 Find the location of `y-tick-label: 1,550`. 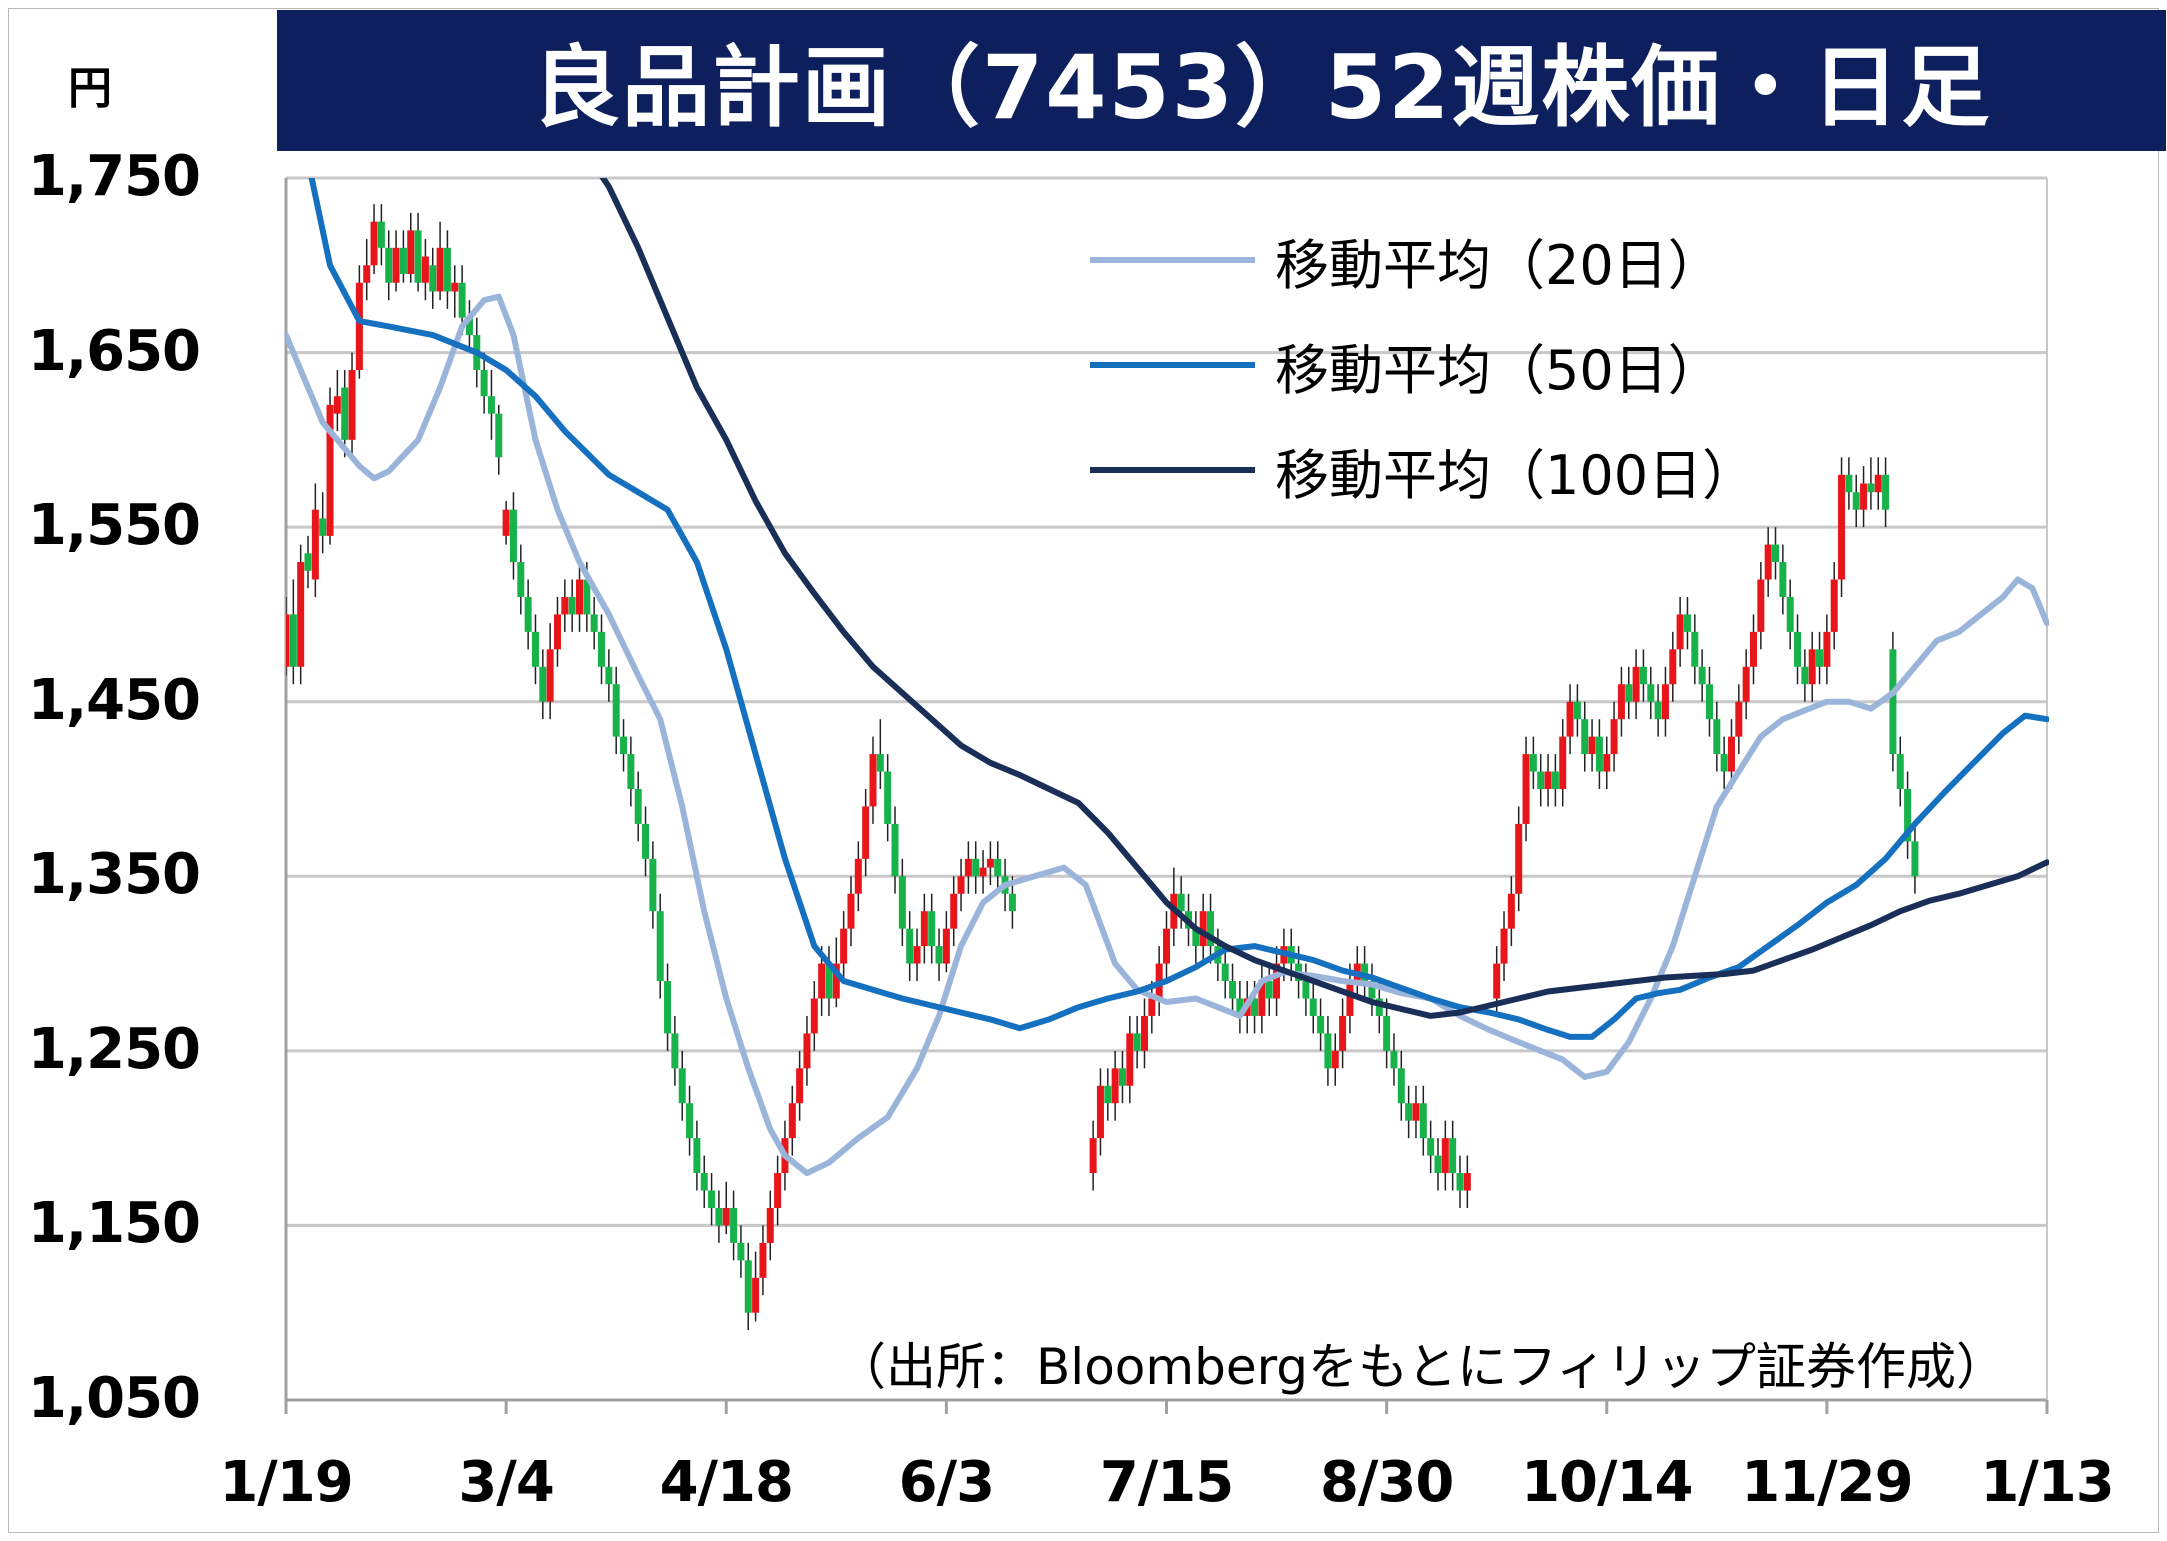

y-tick-label: 1,550 is located at coordinates (114, 526).